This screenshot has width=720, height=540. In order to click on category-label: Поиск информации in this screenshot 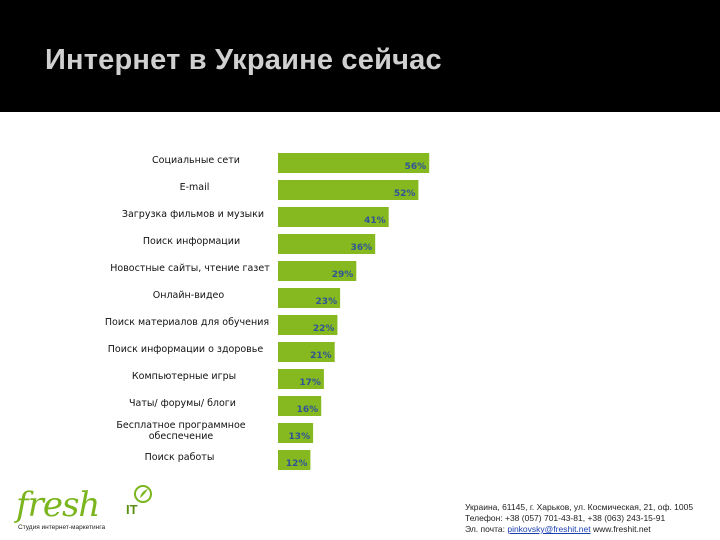, I will do `click(191, 241)`.